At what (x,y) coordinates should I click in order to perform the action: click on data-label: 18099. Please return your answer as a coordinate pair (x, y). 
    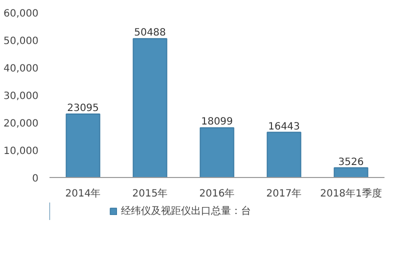
    Looking at the image, I should click on (217, 122).